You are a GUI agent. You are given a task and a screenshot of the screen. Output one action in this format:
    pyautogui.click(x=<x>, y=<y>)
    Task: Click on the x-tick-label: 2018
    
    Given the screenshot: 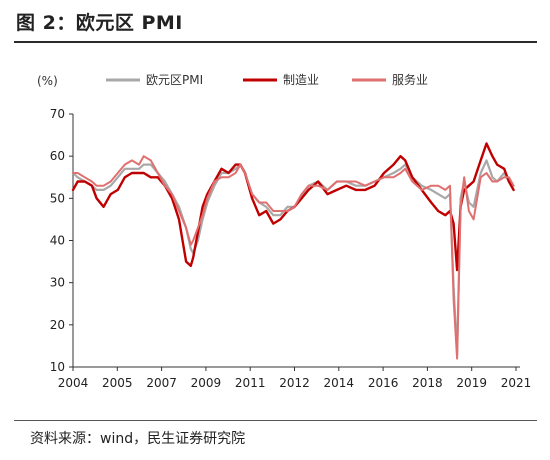 What is the action you would take?
    pyautogui.click(x=427, y=383)
    